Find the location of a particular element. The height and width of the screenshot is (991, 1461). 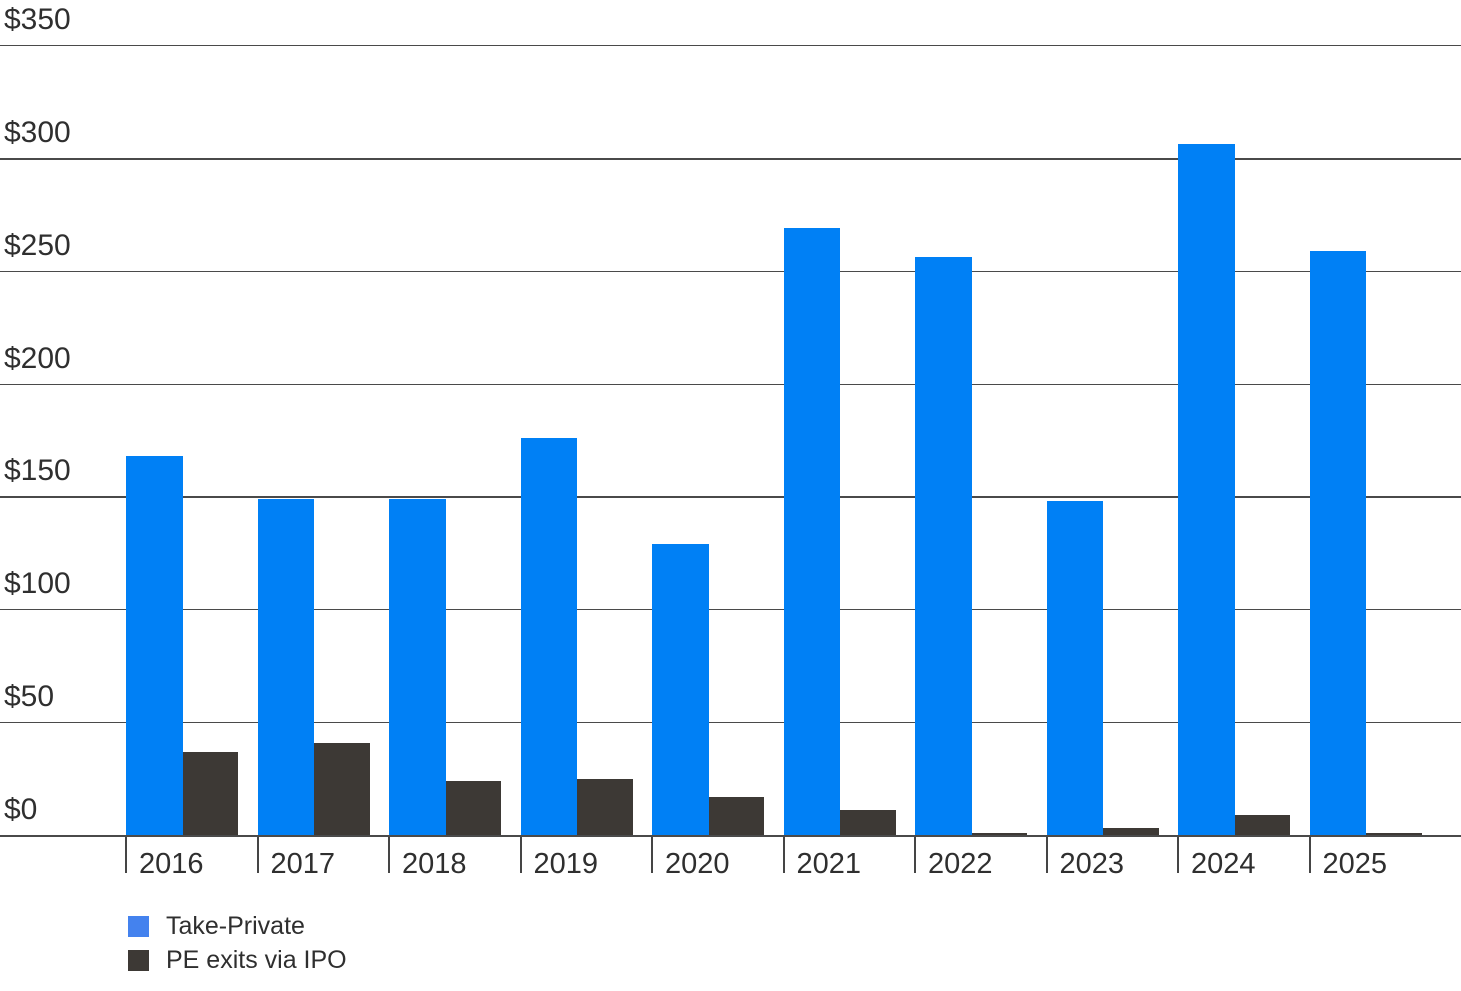

bar-take-private-2024 is located at coordinates (1206, 489).